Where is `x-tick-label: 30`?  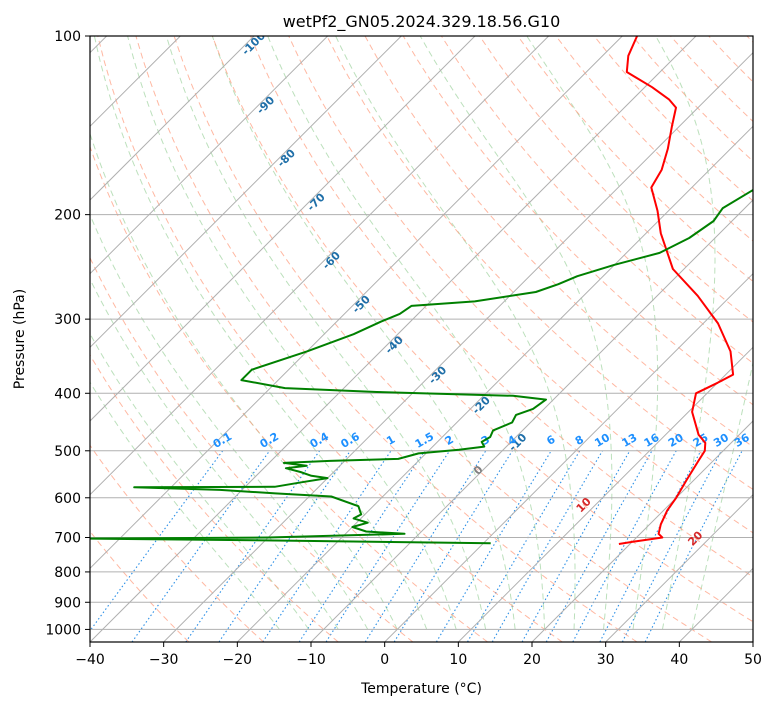 x-tick-label: 30 is located at coordinates (606, 660).